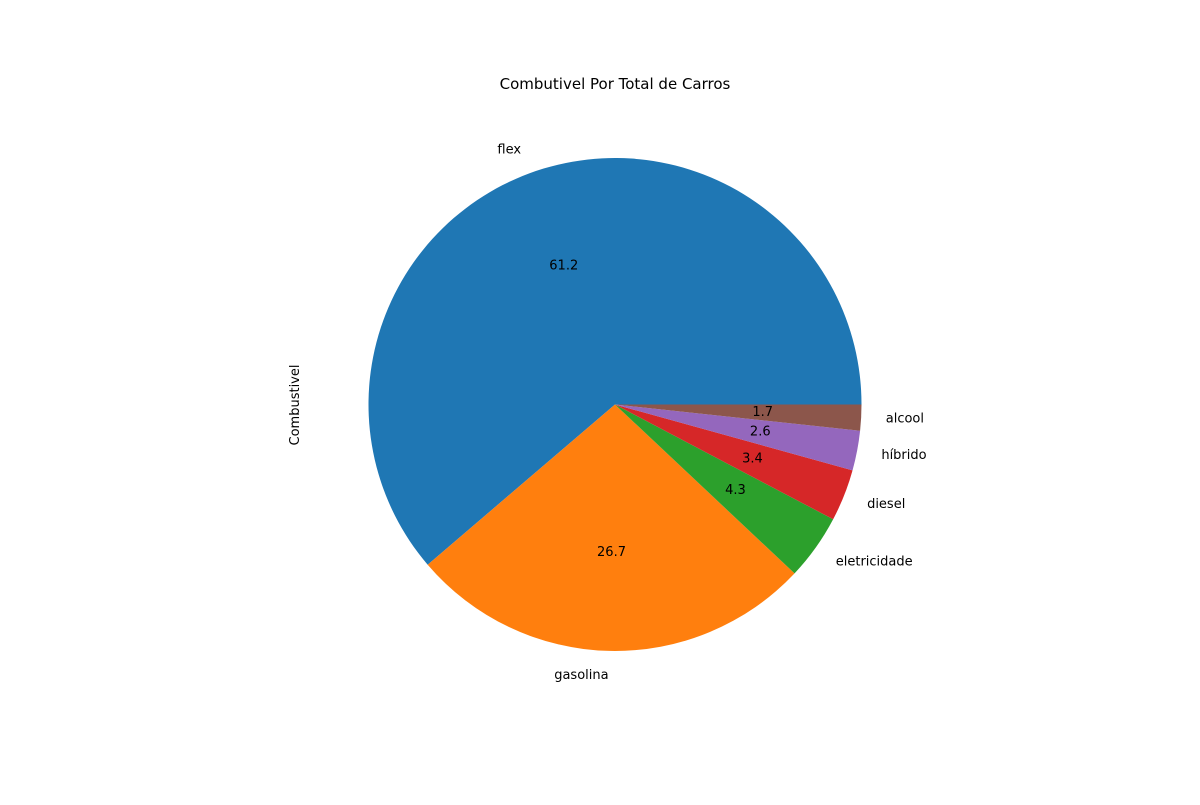  What do you see at coordinates (874, 561) in the screenshot?
I see `slice-label-eletricidade: eletricidade` at bounding box center [874, 561].